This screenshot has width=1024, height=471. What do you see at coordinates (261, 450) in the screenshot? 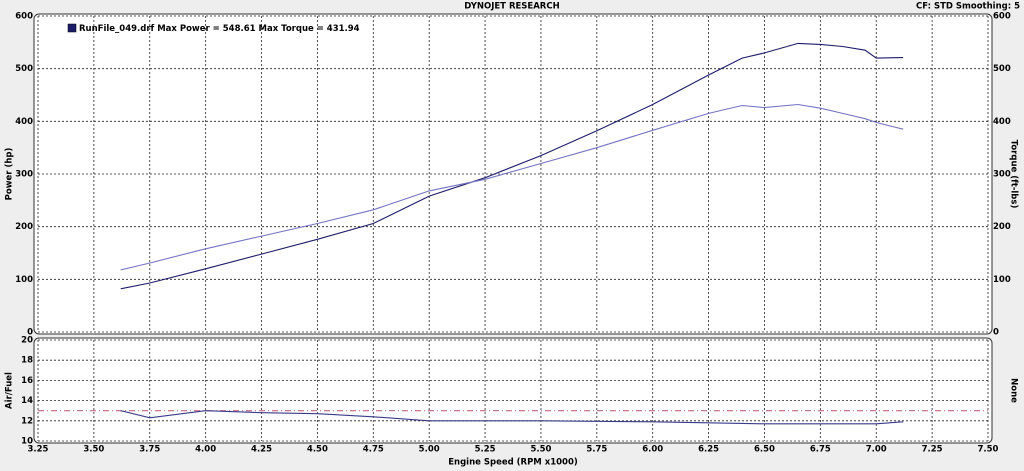
I see `x-tick-label: 4.25` at bounding box center [261, 450].